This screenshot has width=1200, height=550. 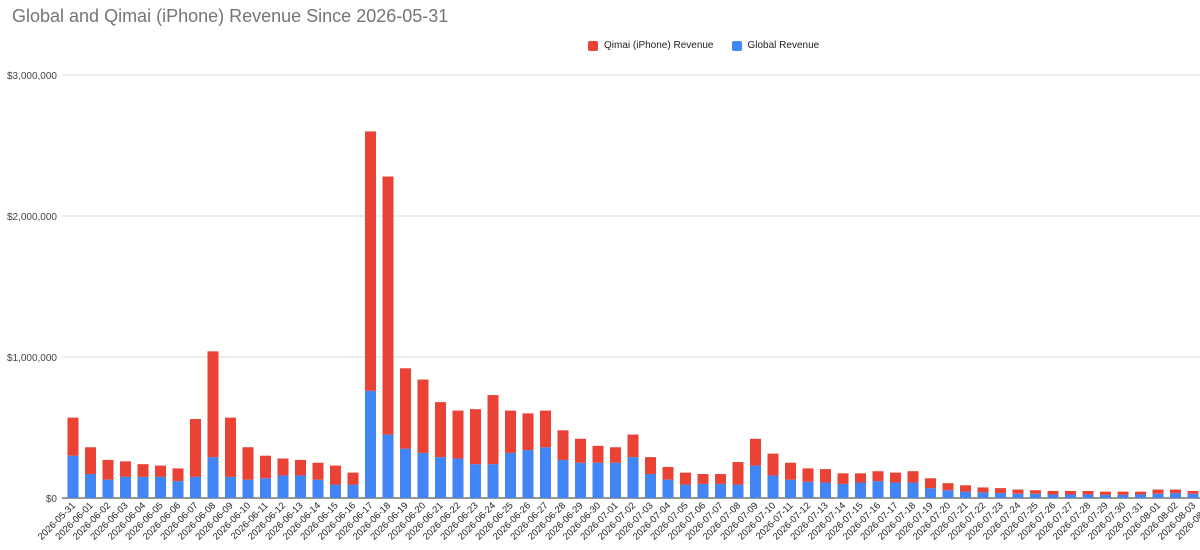 What do you see at coordinates (32, 358) in the screenshot?
I see `y-tick-label: $1,000,000` at bounding box center [32, 358].